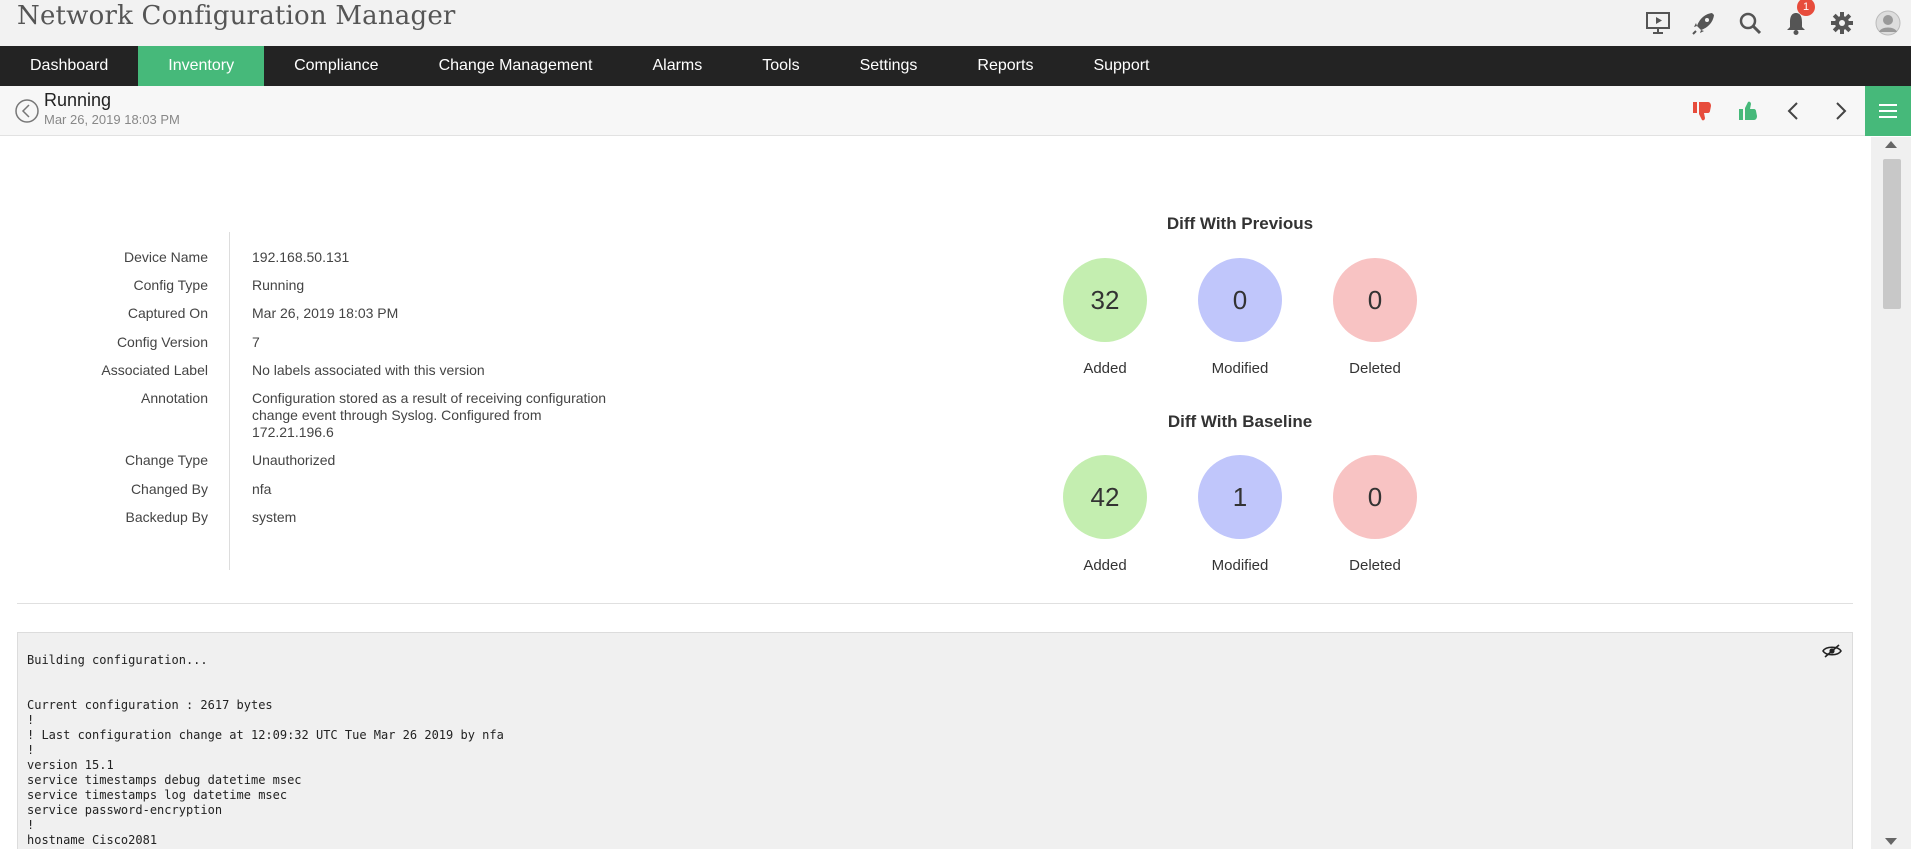  Describe the element at coordinates (935, 603) in the screenshot. I see `section-divider` at that location.